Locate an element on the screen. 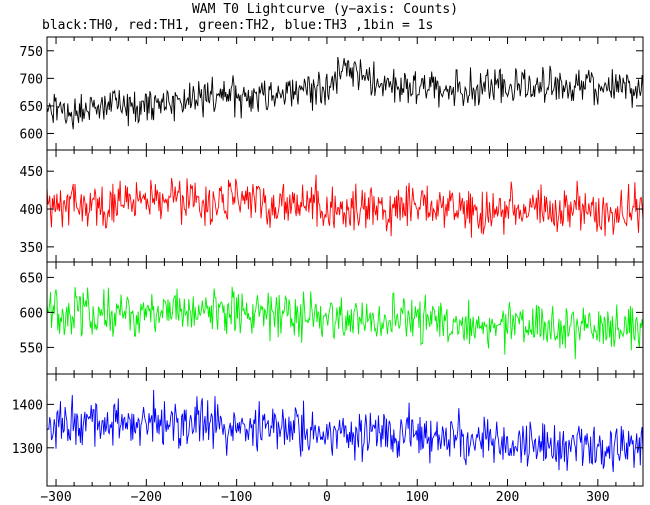 The image size is (650, 505). x-tick-label: 0 is located at coordinates (327, 497).